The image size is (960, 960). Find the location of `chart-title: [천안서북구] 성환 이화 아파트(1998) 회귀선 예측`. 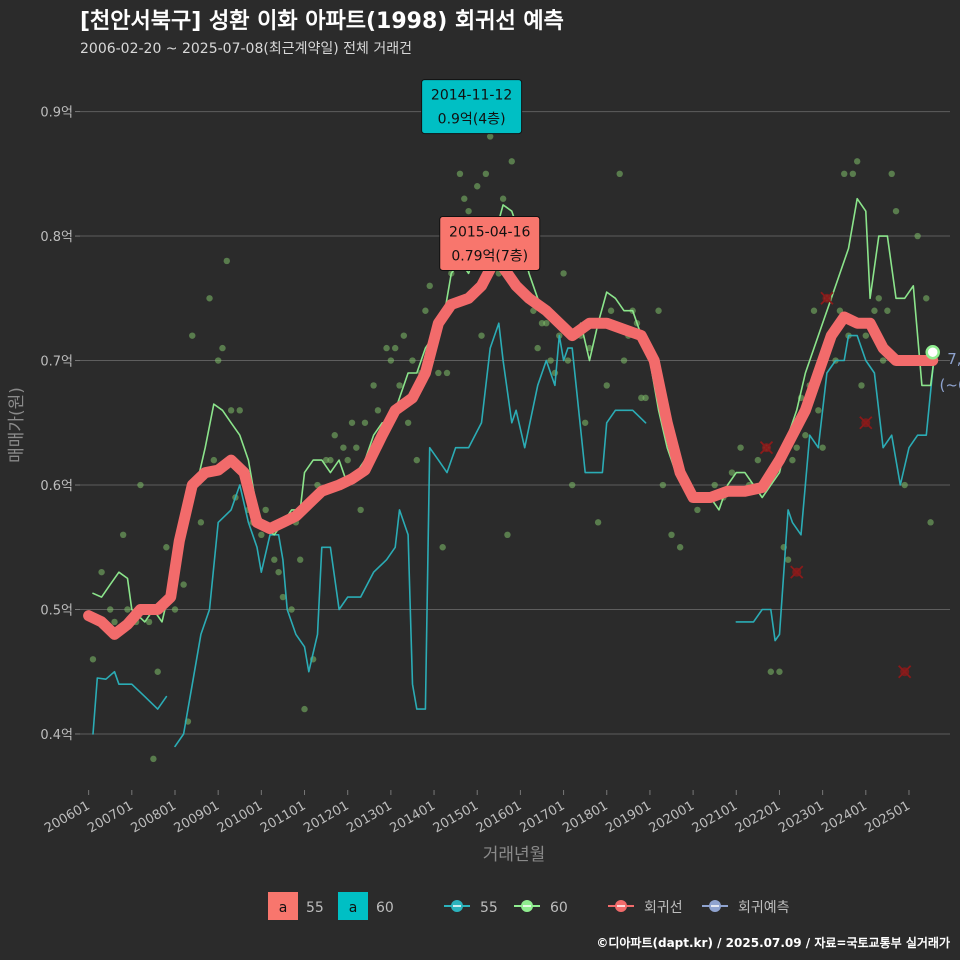

chart-title: [천안서북구] 성환 이화 아파트(1998) 회귀선 예측 is located at coordinates (322, 21).